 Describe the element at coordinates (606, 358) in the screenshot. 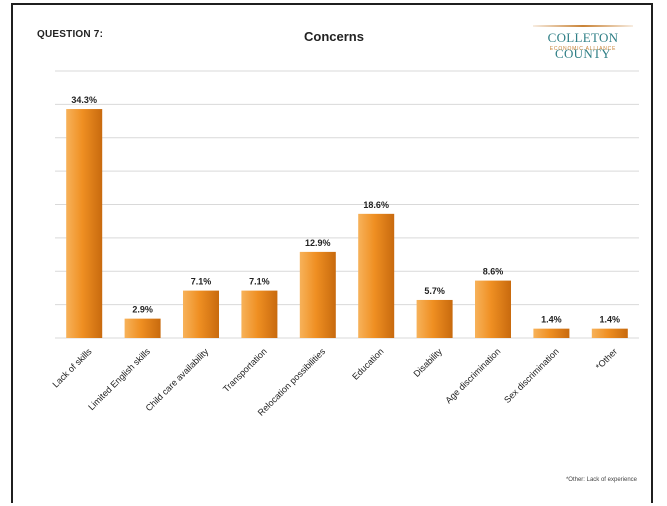

I see `category-label: *Other` at that location.